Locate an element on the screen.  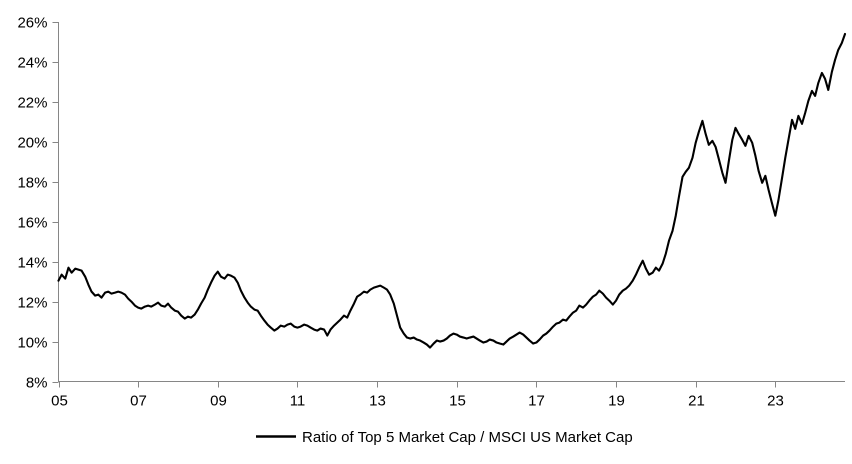
x-tick-label: 21 is located at coordinates (696, 401).